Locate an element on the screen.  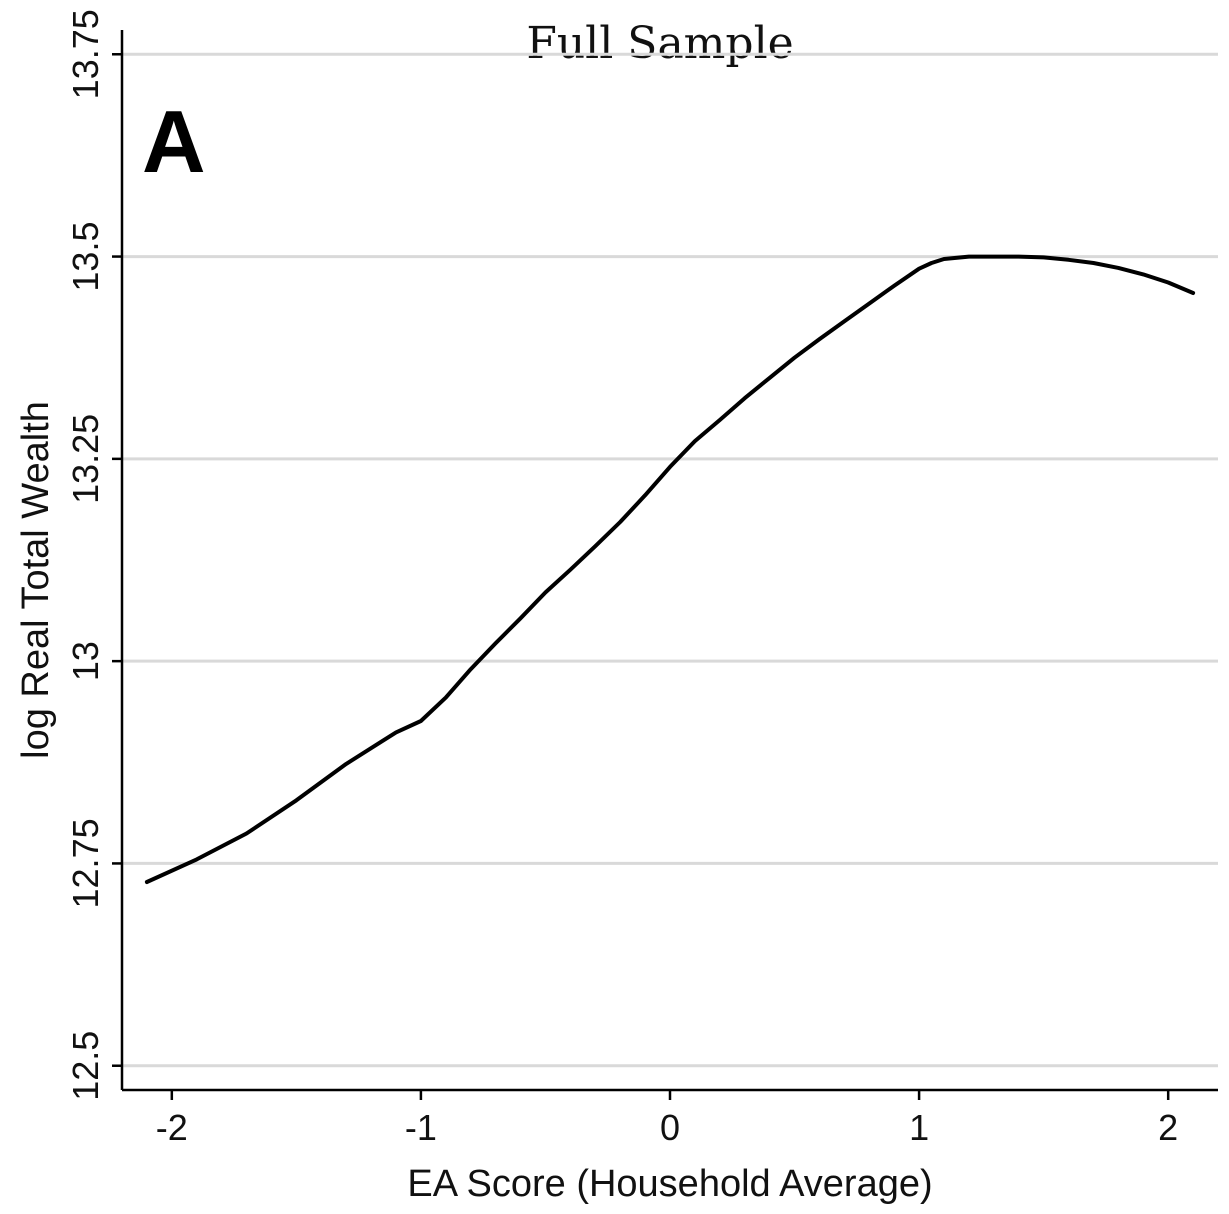
x-tick-label: -2 is located at coordinates (172, 1127).